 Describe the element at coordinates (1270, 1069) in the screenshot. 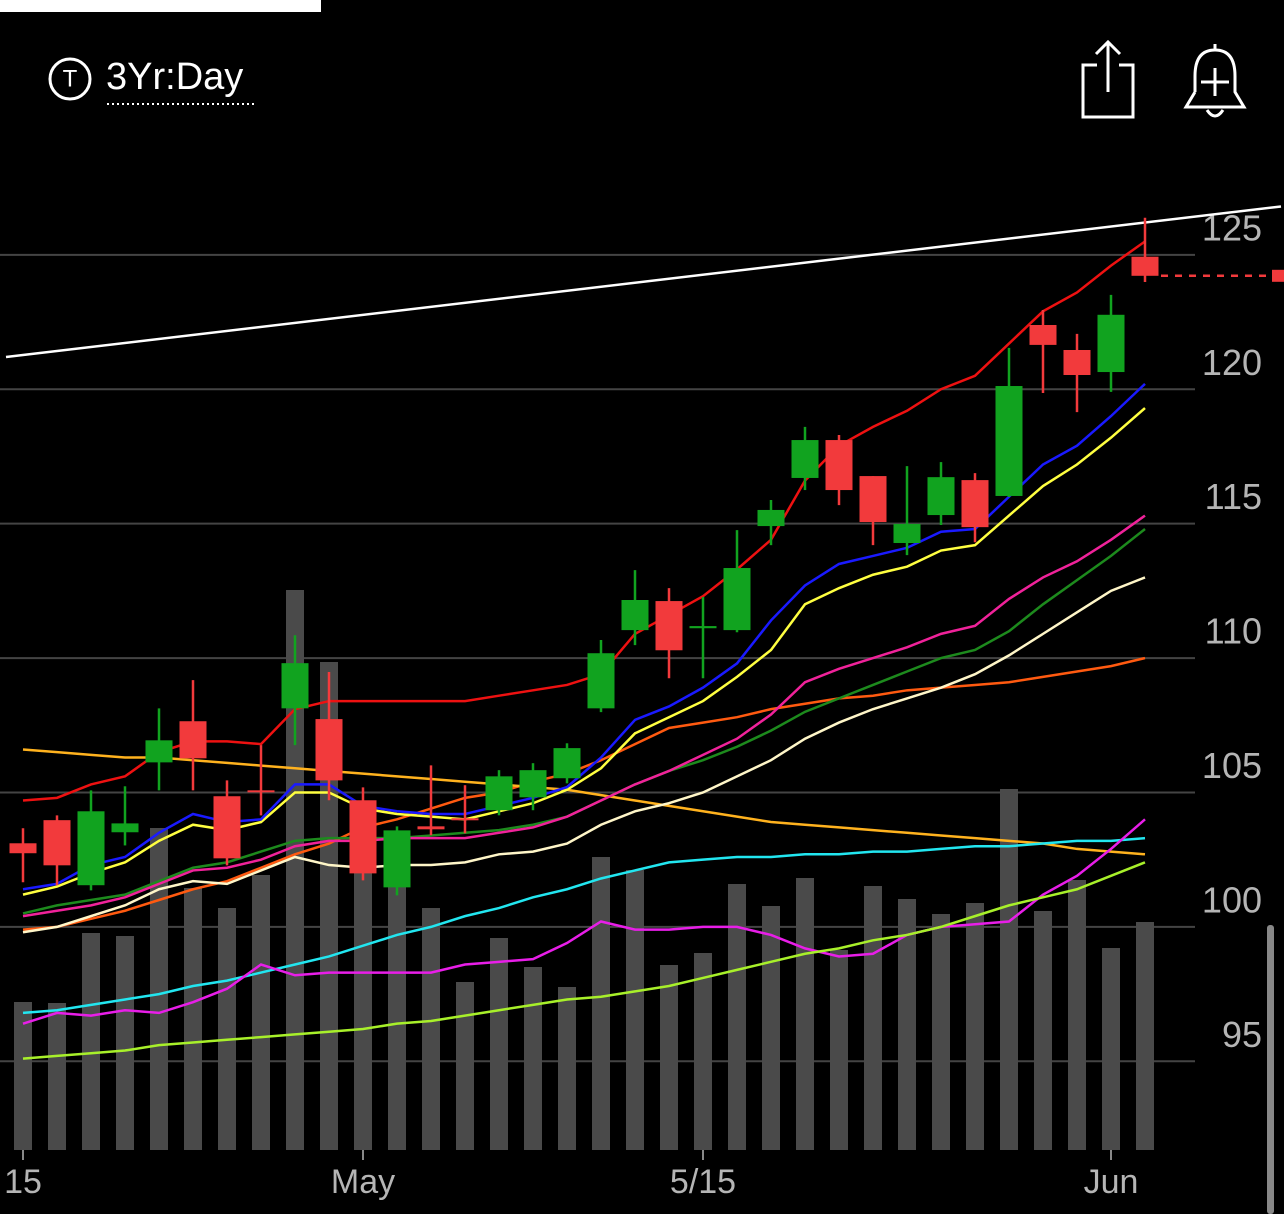

I see `scrollbar` at that location.